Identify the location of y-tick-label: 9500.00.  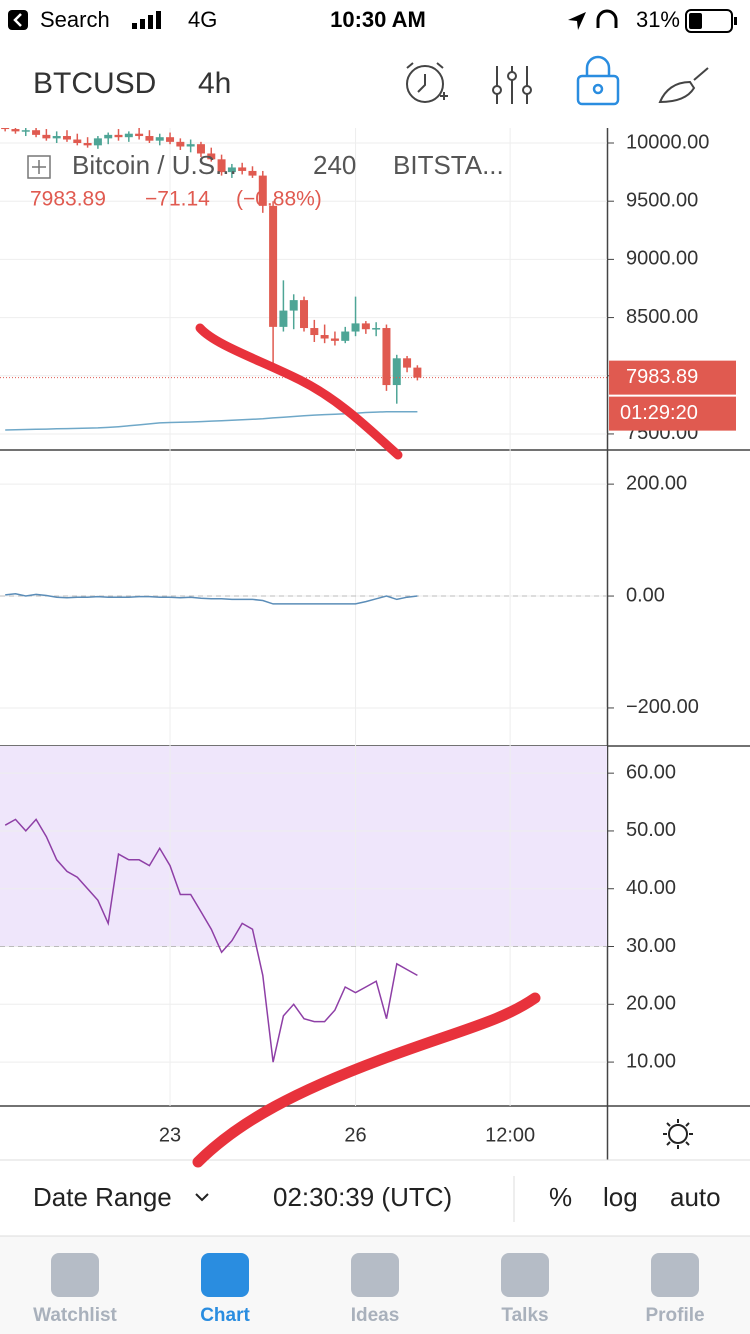
(662, 200).